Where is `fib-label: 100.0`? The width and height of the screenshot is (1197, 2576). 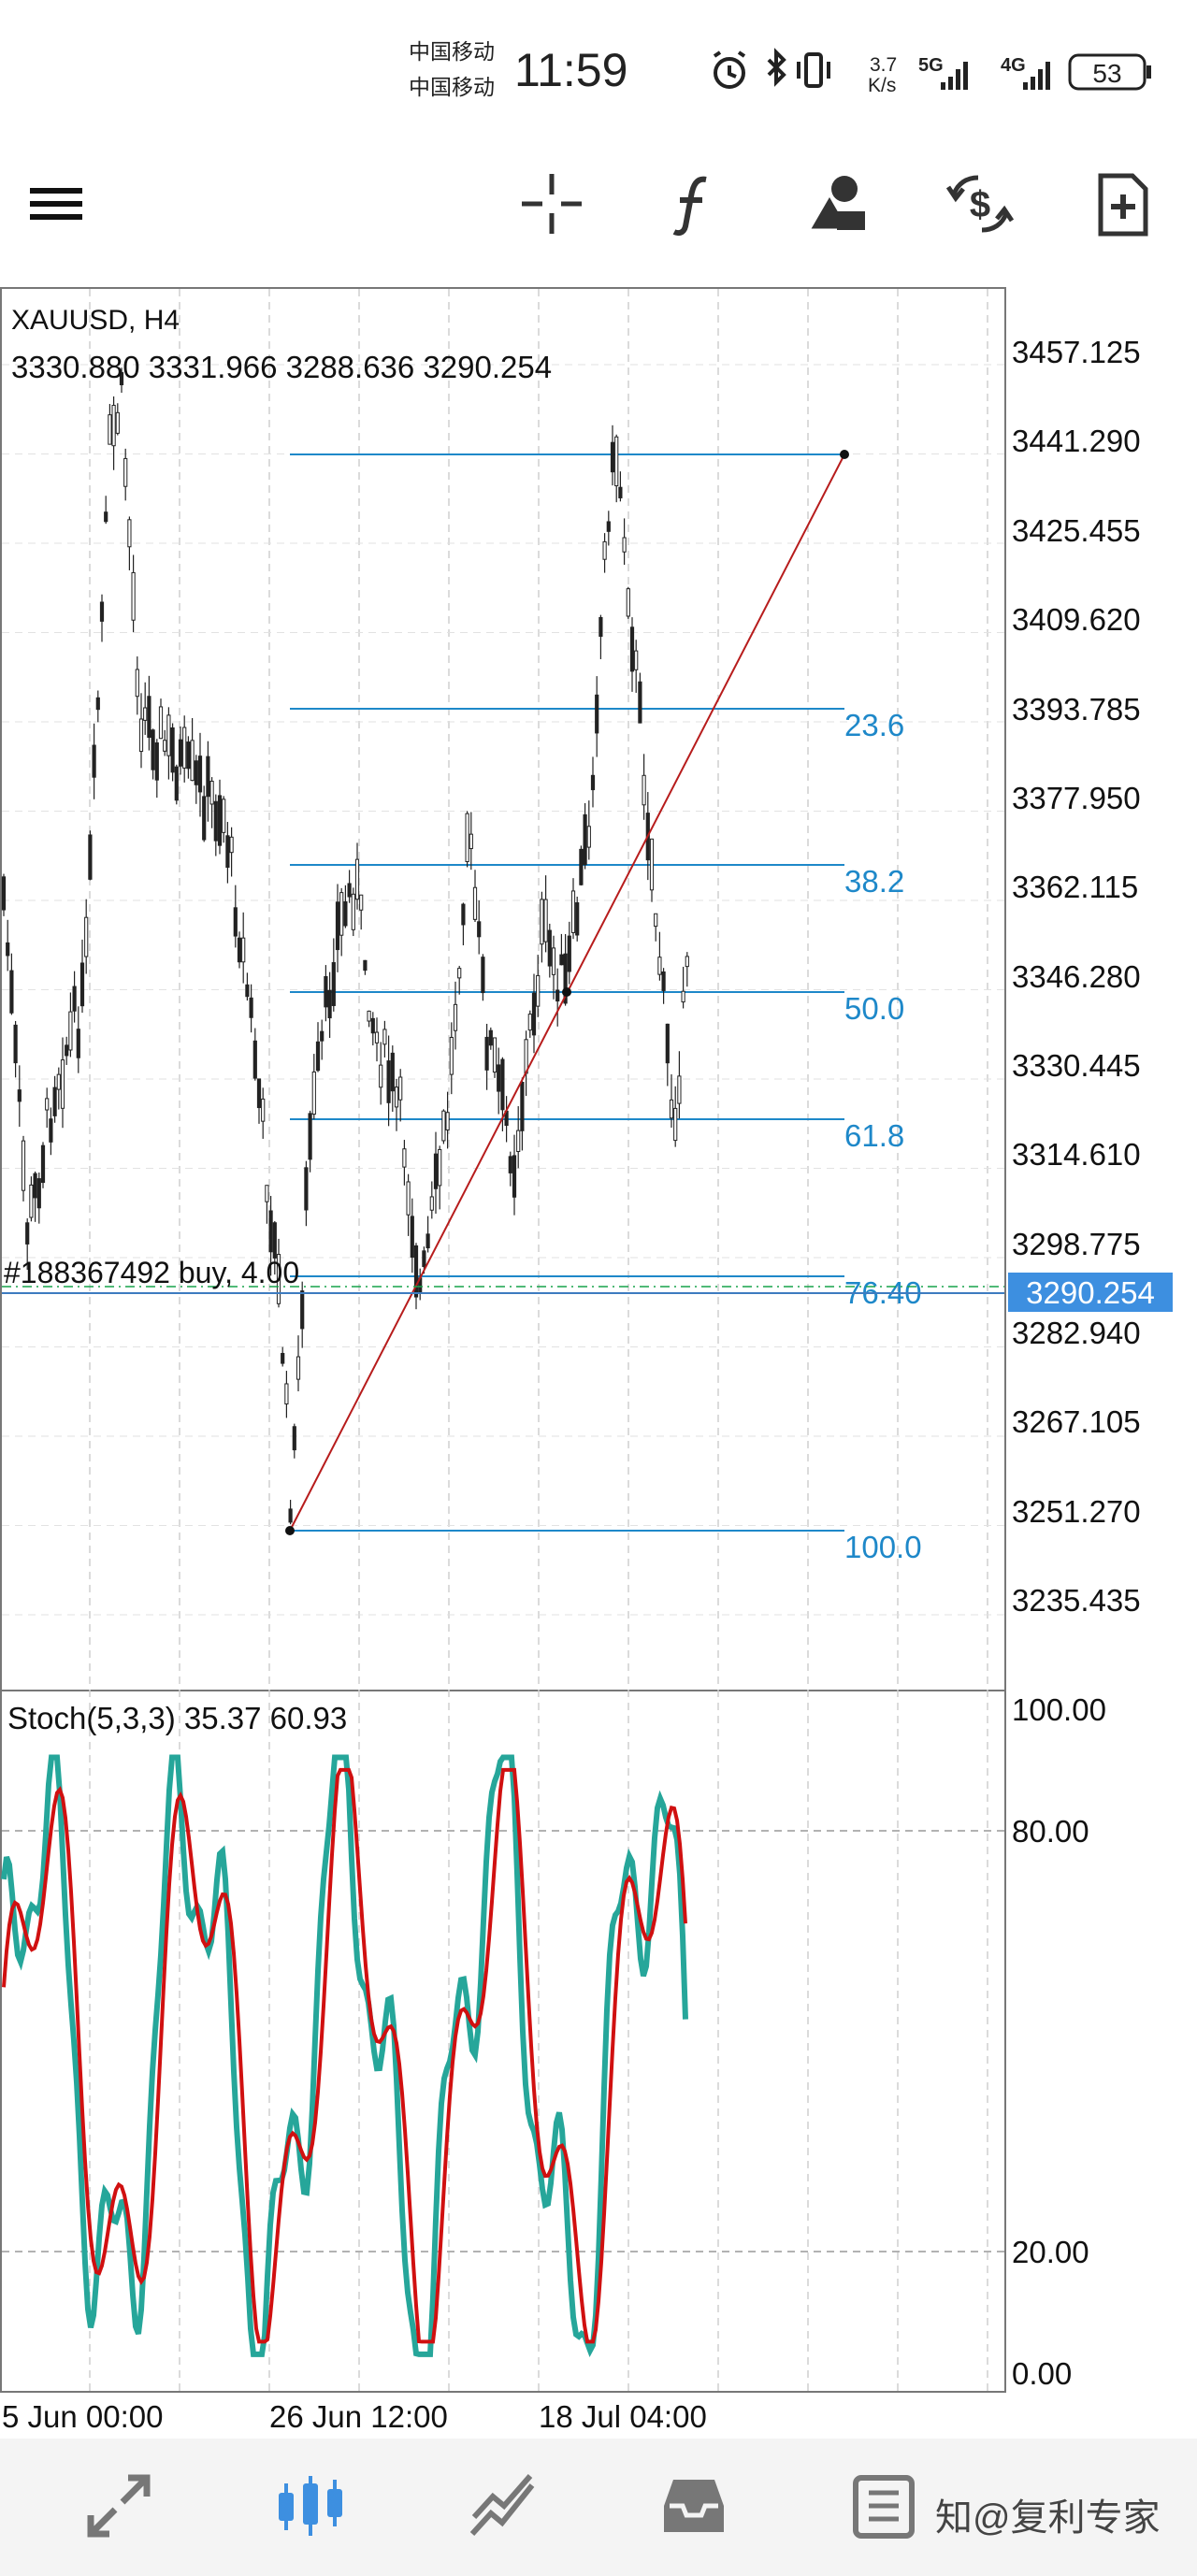
fib-label: 100.0 is located at coordinates (883, 1547).